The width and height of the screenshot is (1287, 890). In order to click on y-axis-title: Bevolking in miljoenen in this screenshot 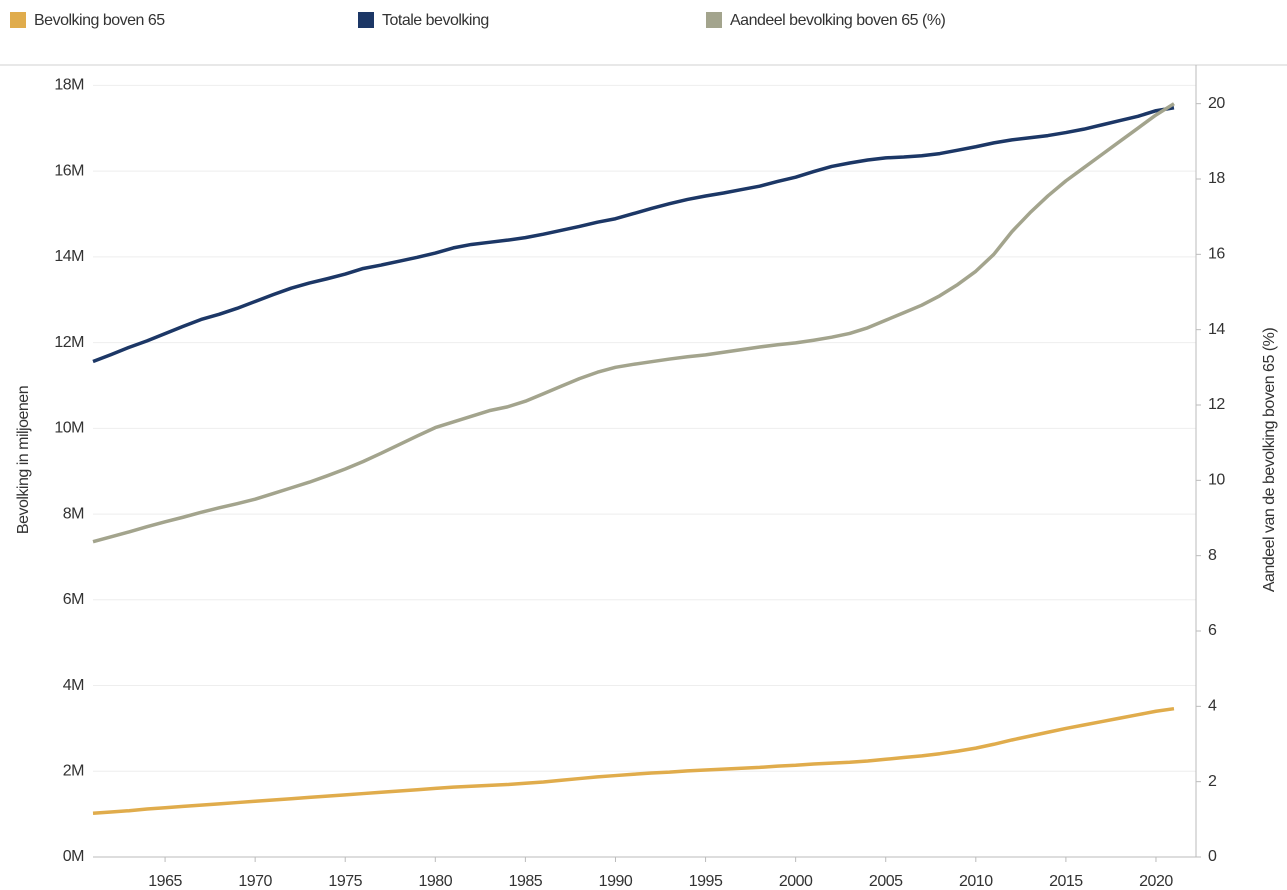, I will do `click(23, 460)`.